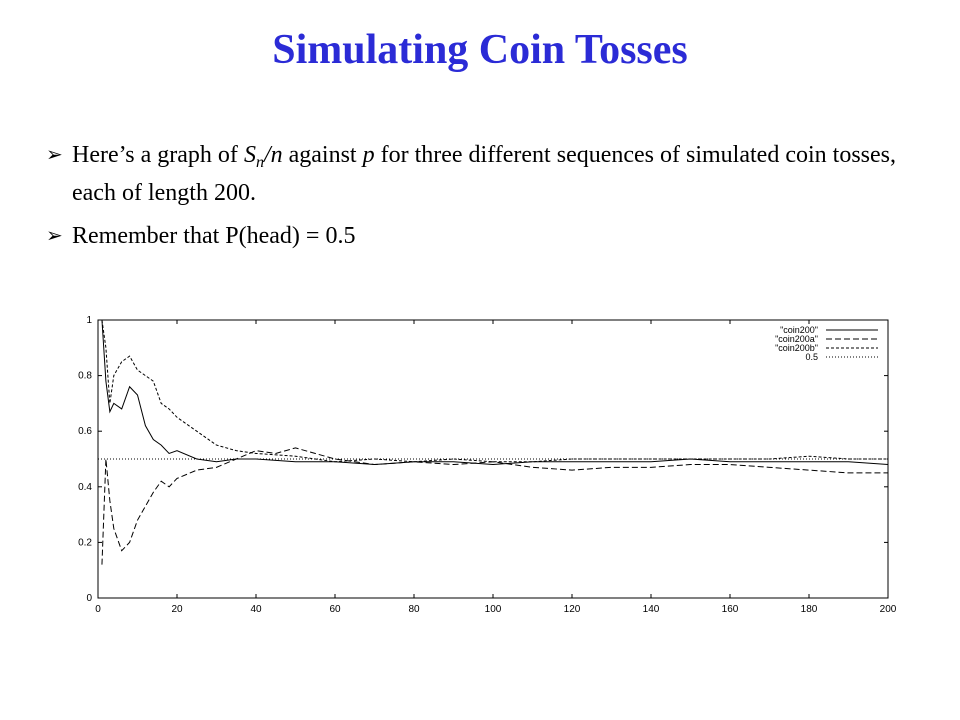  I want to click on bullet1-p: p, so click(368, 155).